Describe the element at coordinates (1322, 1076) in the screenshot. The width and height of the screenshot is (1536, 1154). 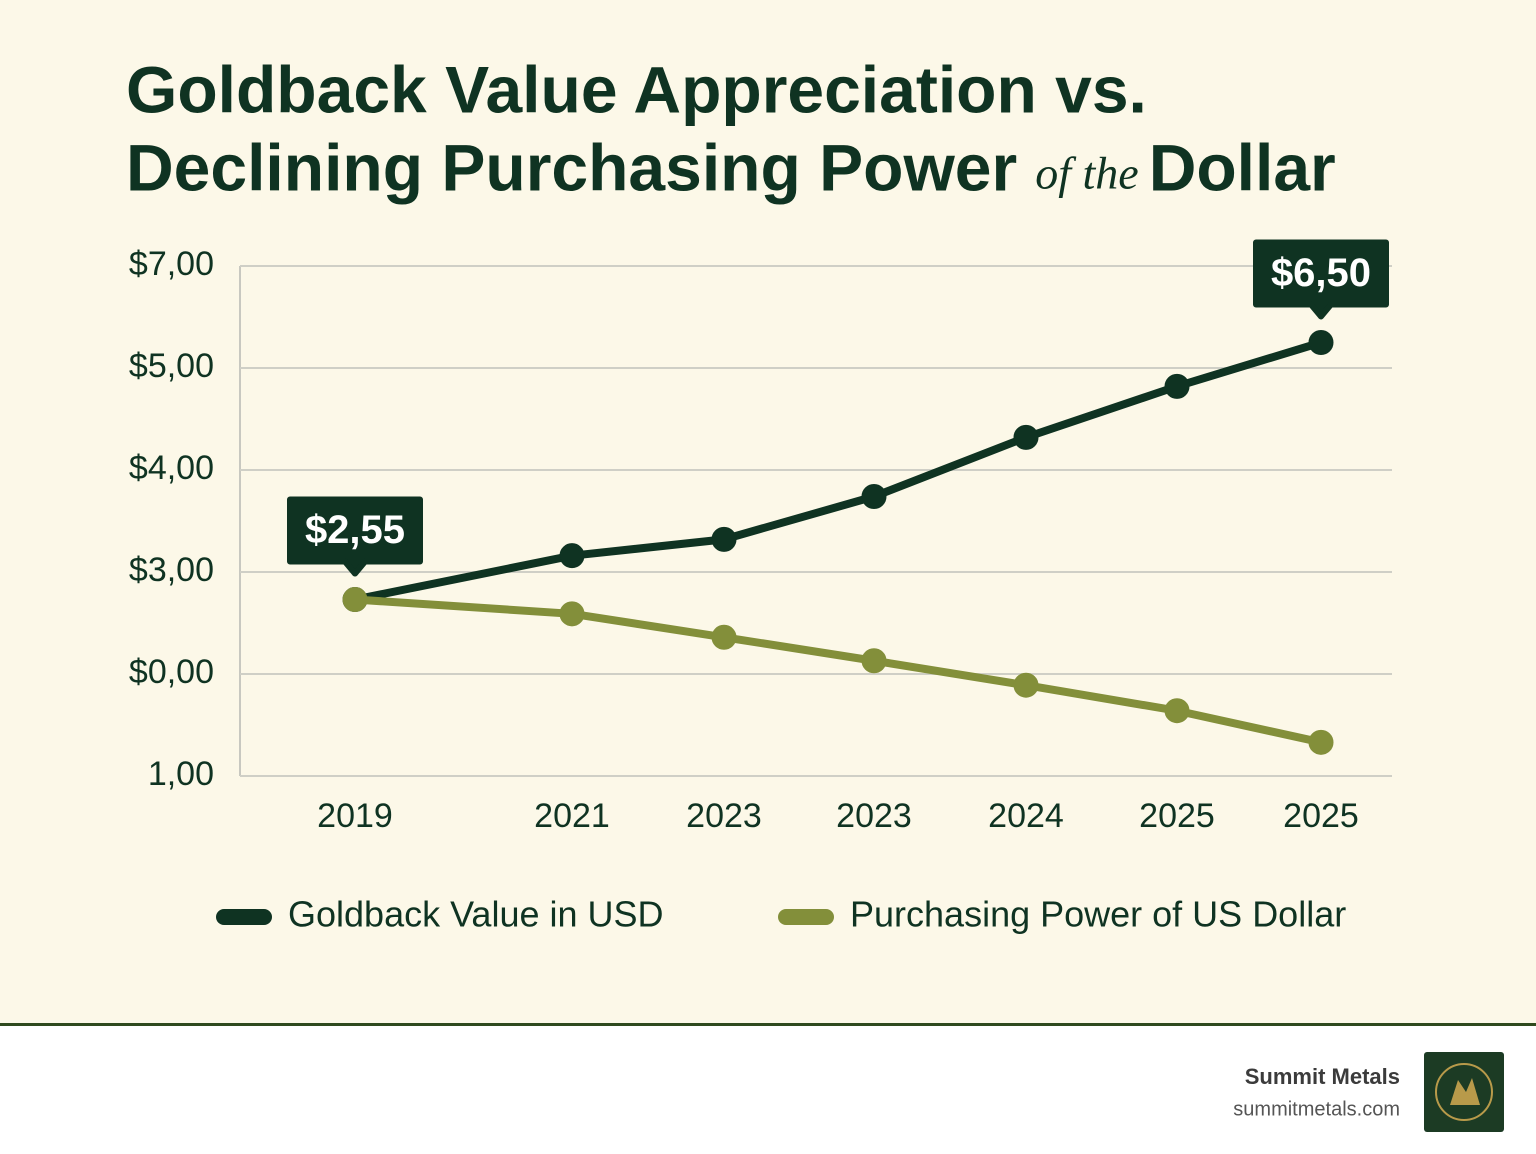
I see `brand: Summit Metals` at that location.